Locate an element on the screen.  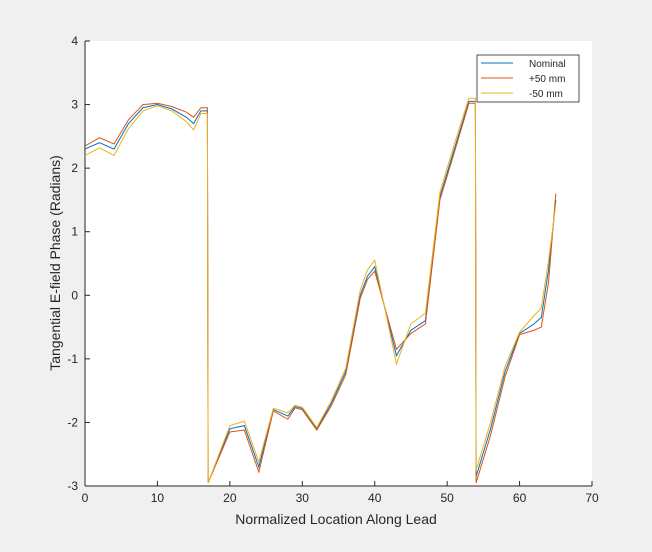
x-tick-label: 60 is located at coordinates (520, 498).